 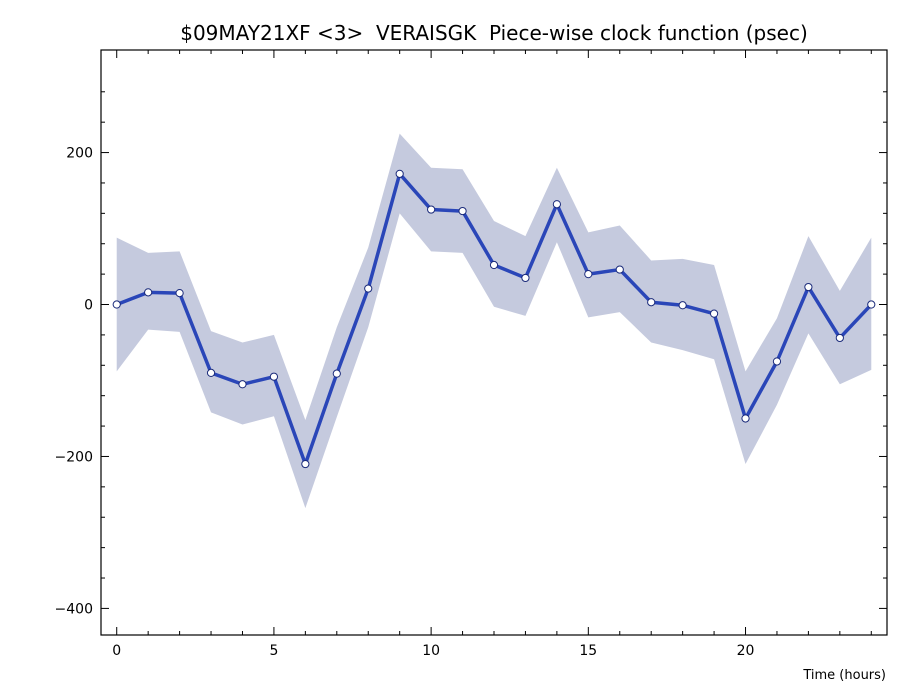 What do you see at coordinates (588, 651) in the screenshot?
I see `x-tick-label: 15` at bounding box center [588, 651].